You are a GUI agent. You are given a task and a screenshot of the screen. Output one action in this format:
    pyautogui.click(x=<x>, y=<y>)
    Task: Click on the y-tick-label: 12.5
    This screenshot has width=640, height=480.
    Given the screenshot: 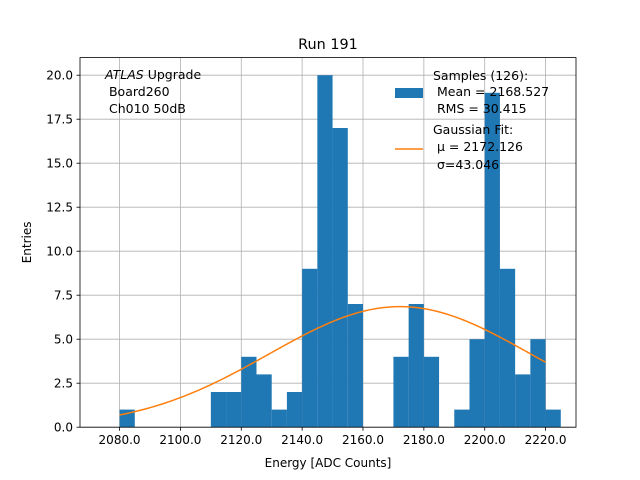 What is the action you would take?
    pyautogui.click(x=59, y=208)
    